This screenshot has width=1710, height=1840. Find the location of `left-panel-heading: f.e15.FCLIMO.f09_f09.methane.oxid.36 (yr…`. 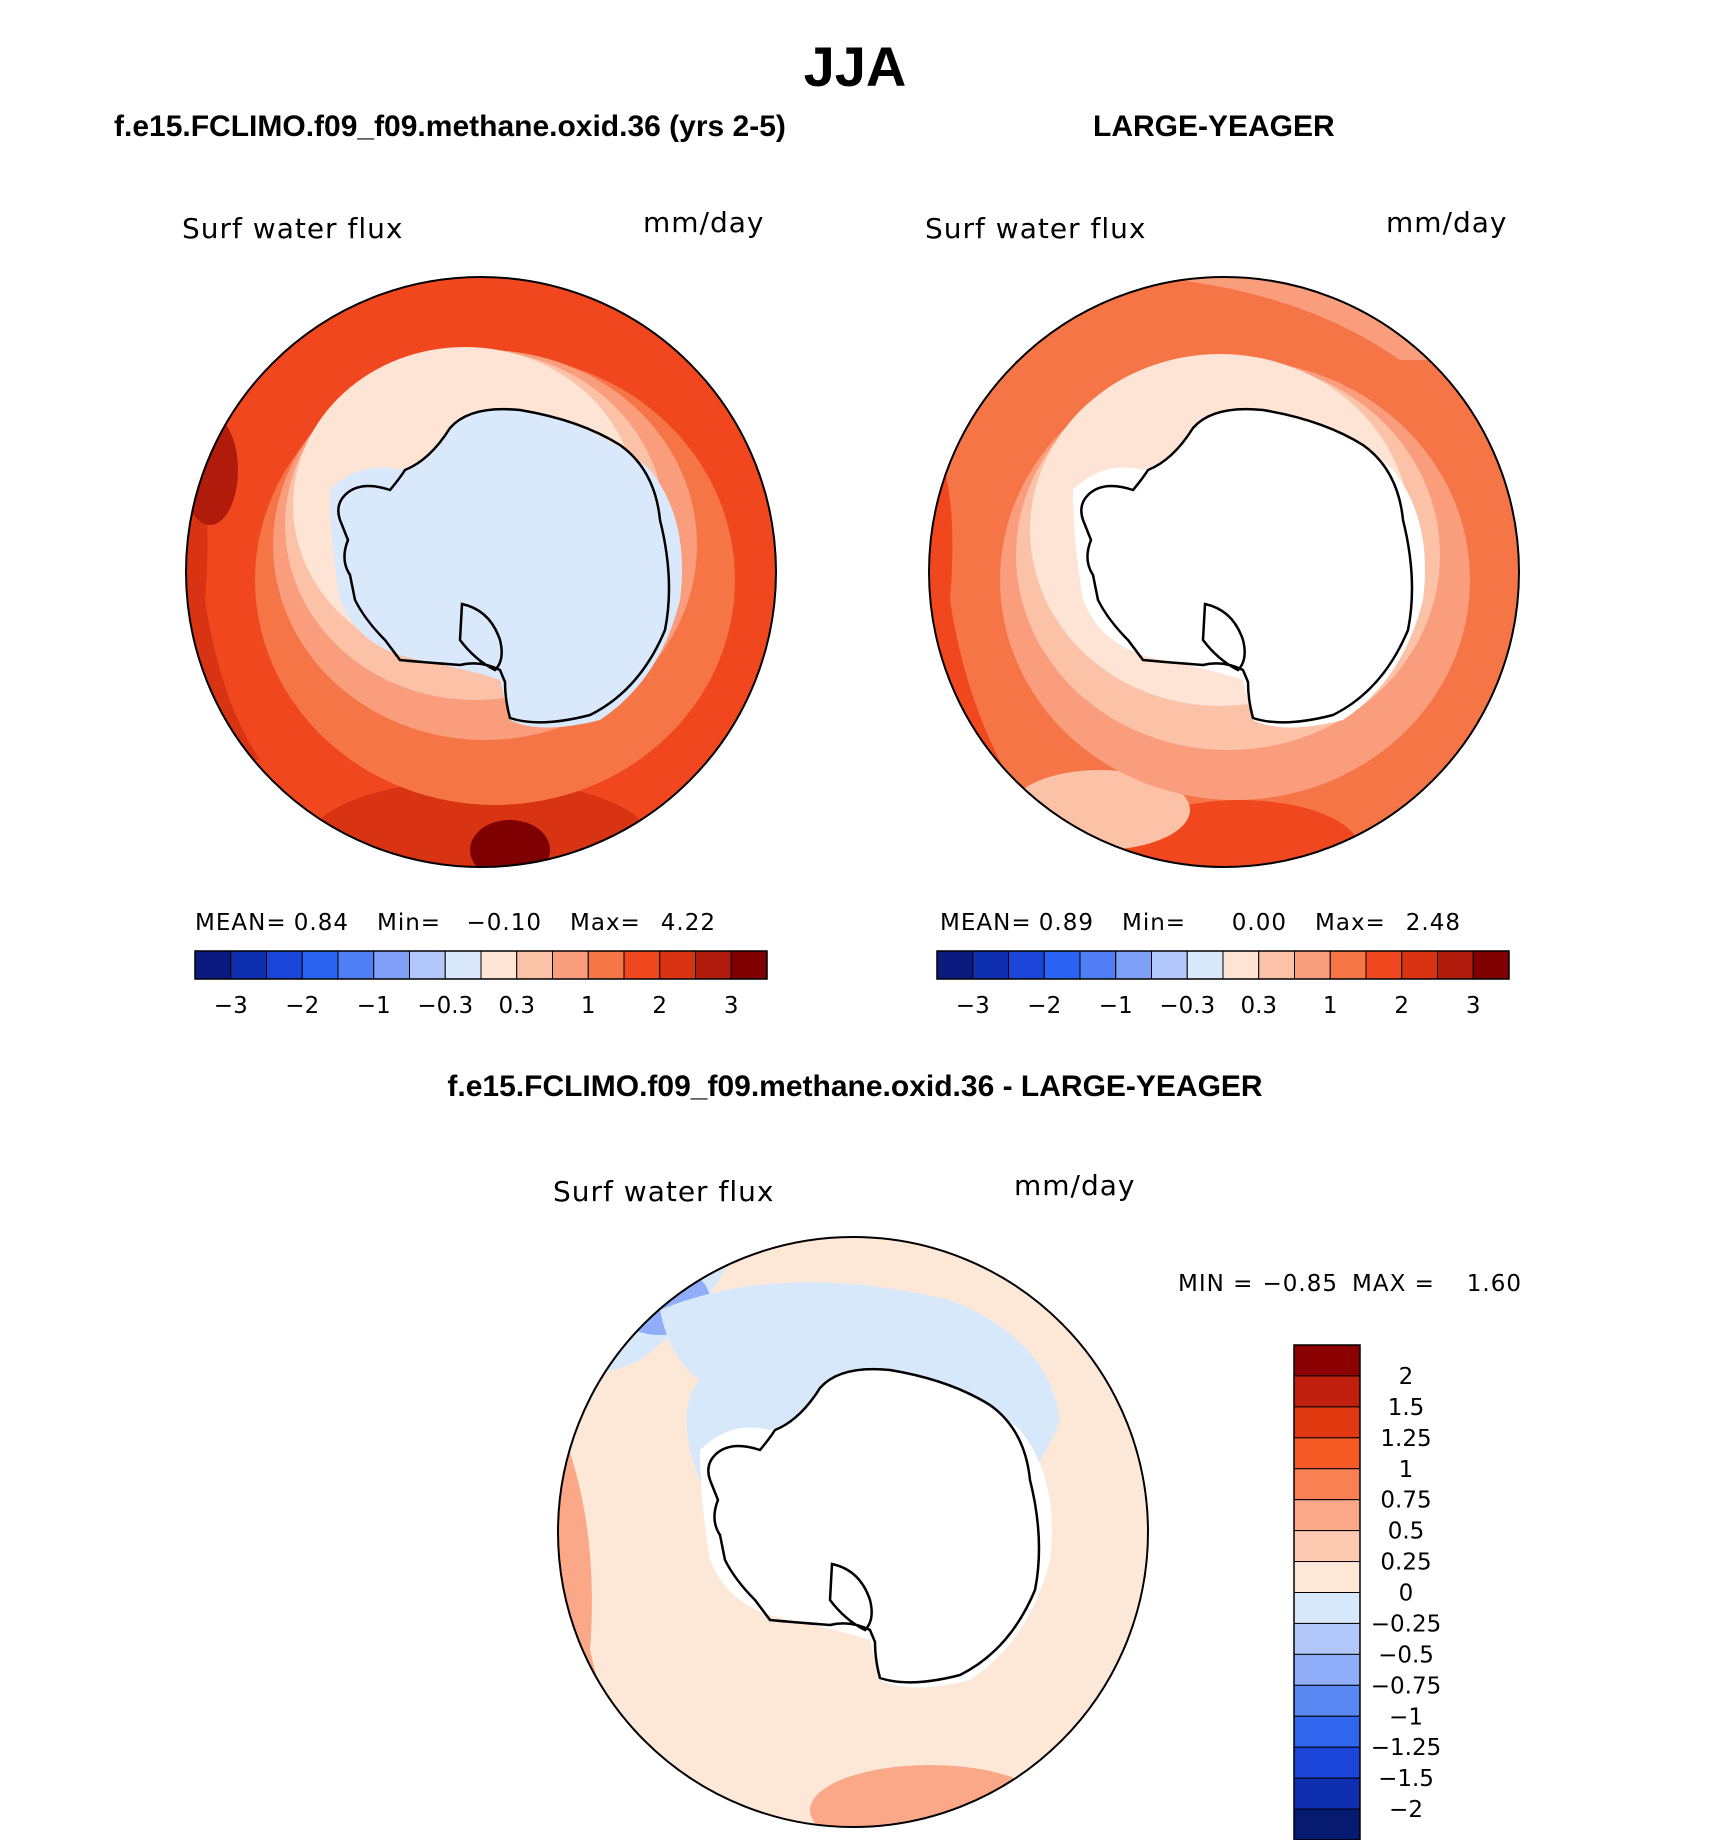

left-panel-heading: f.e15.FCLIMO.f09_f09.methane.oxid.36 (yr… is located at coordinates (450, 126).